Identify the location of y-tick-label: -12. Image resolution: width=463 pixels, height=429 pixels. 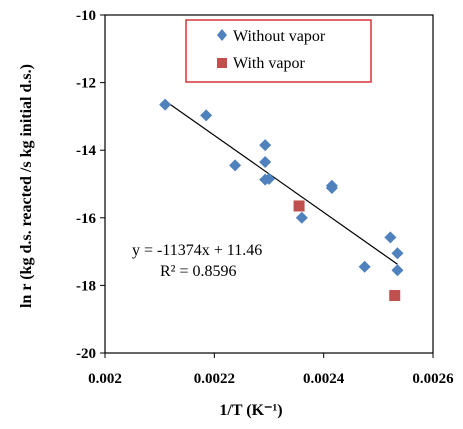
(86, 84).